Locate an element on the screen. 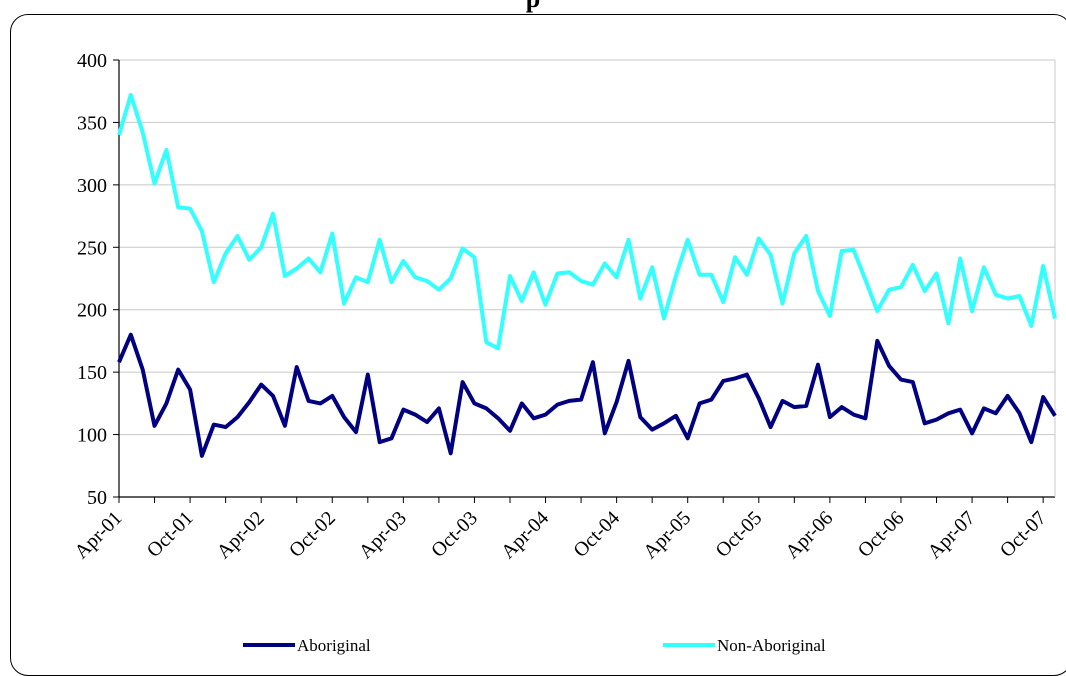 The image size is (1066, 676). legend: Aboriginal Non-Aboriginal is located at coordinates (534, 645).